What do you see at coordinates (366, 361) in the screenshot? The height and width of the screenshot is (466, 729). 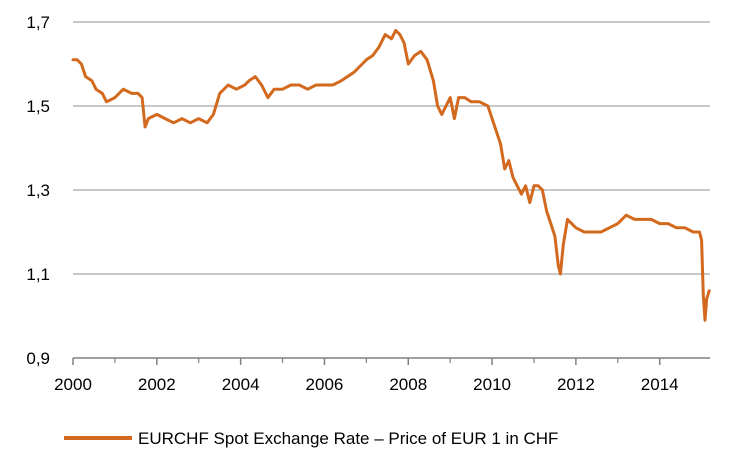 I see `x-axis-ticks` at bounding box center [366, 361].